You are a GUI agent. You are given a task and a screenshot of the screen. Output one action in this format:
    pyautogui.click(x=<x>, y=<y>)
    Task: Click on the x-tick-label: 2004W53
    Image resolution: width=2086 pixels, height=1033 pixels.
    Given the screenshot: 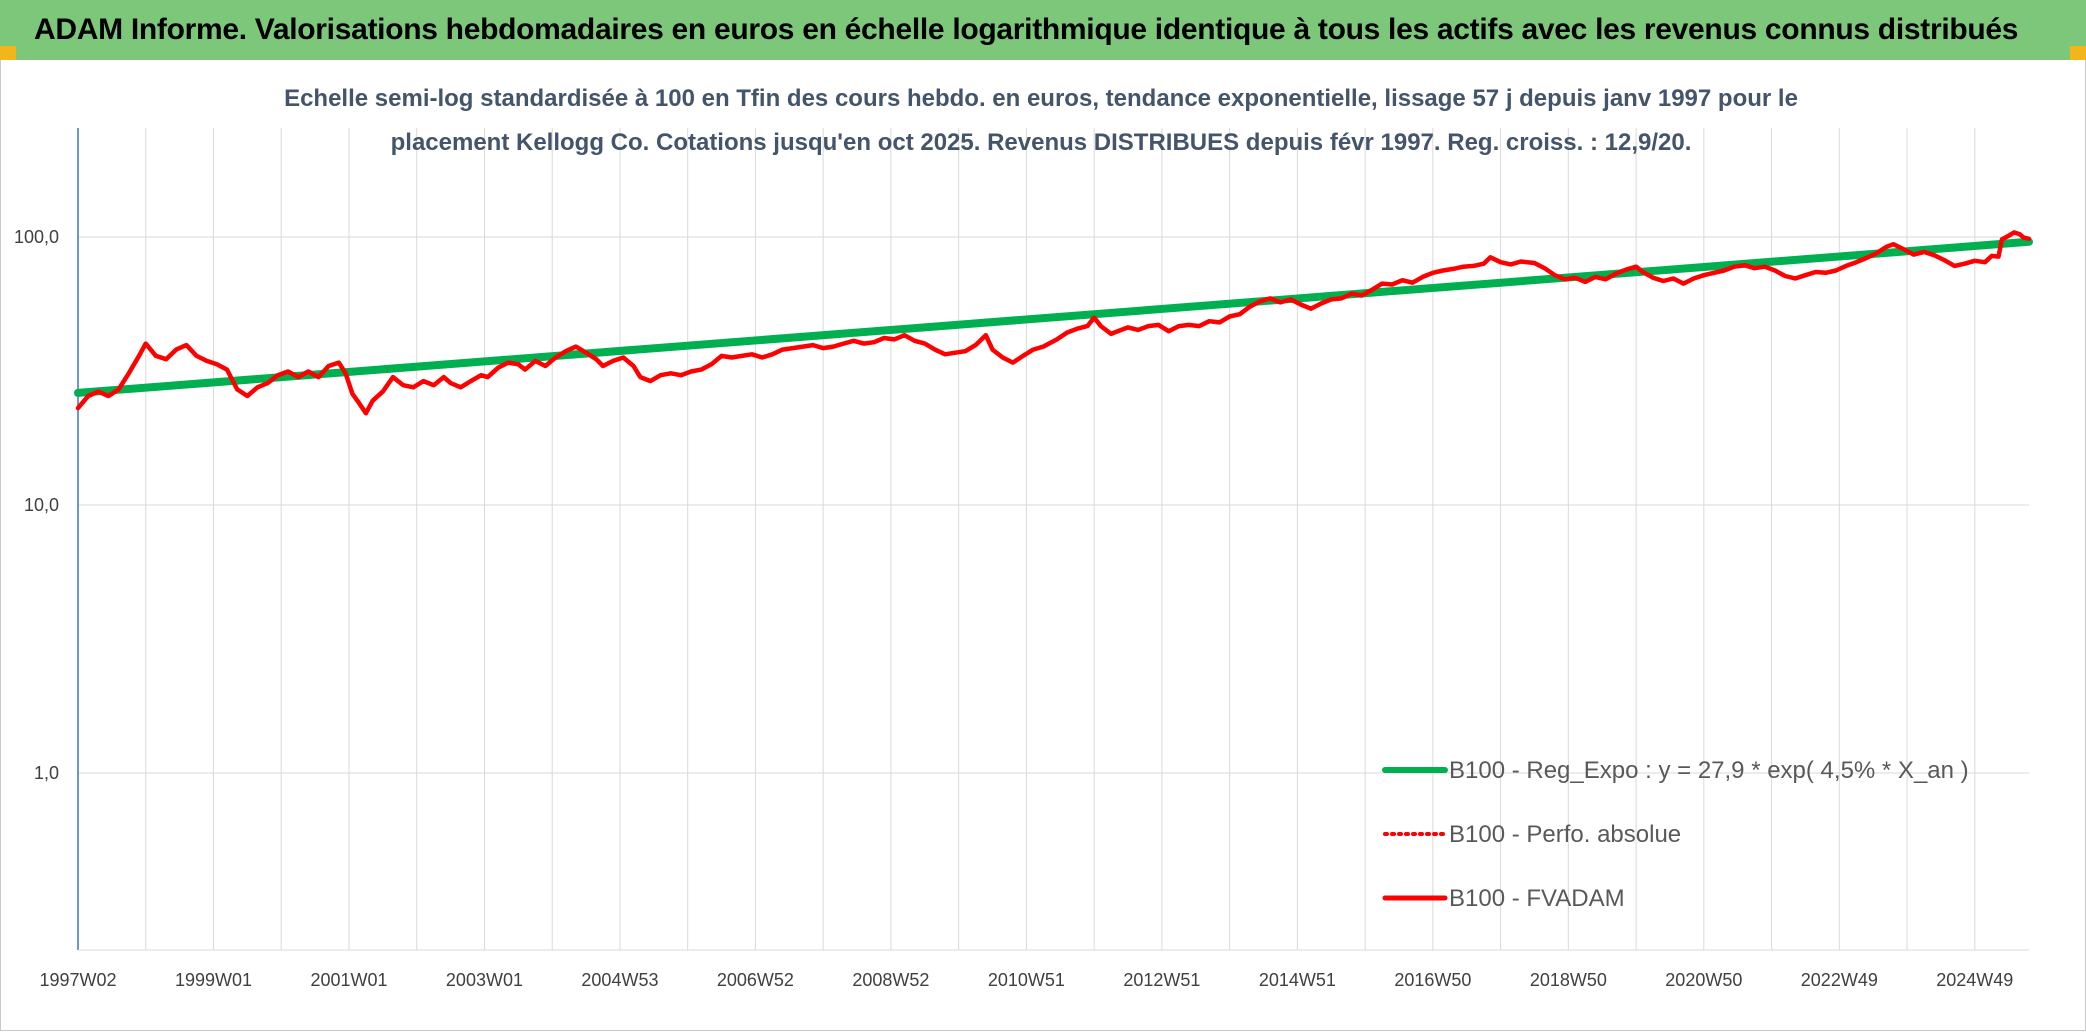 What is the action you would take?
    pyautogui.click(x=619, y=980)
    